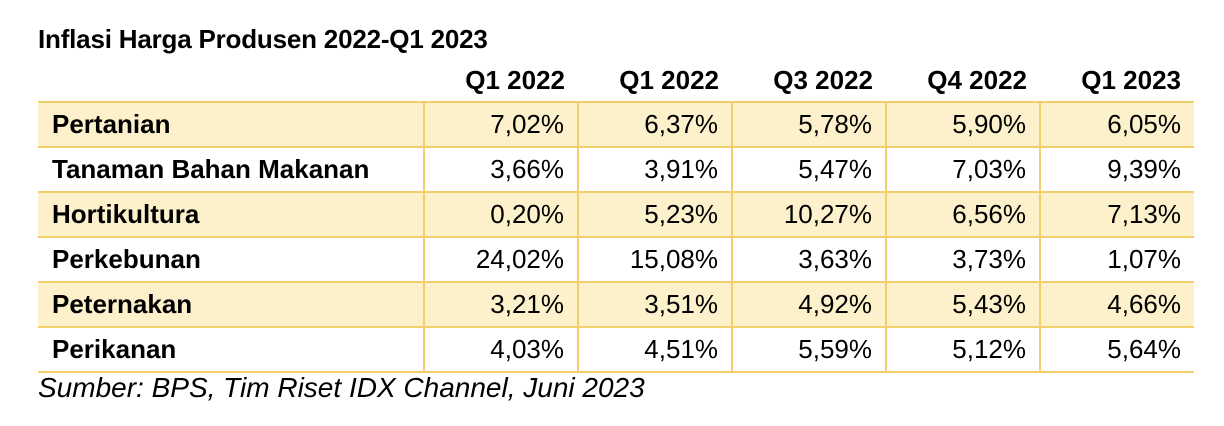 Image resolution: width=1224 pixels, height=426 pixels. Describe the element at coordinates (962, 349) in the screenshot. I see `value-cell: 5,12%` at that location.